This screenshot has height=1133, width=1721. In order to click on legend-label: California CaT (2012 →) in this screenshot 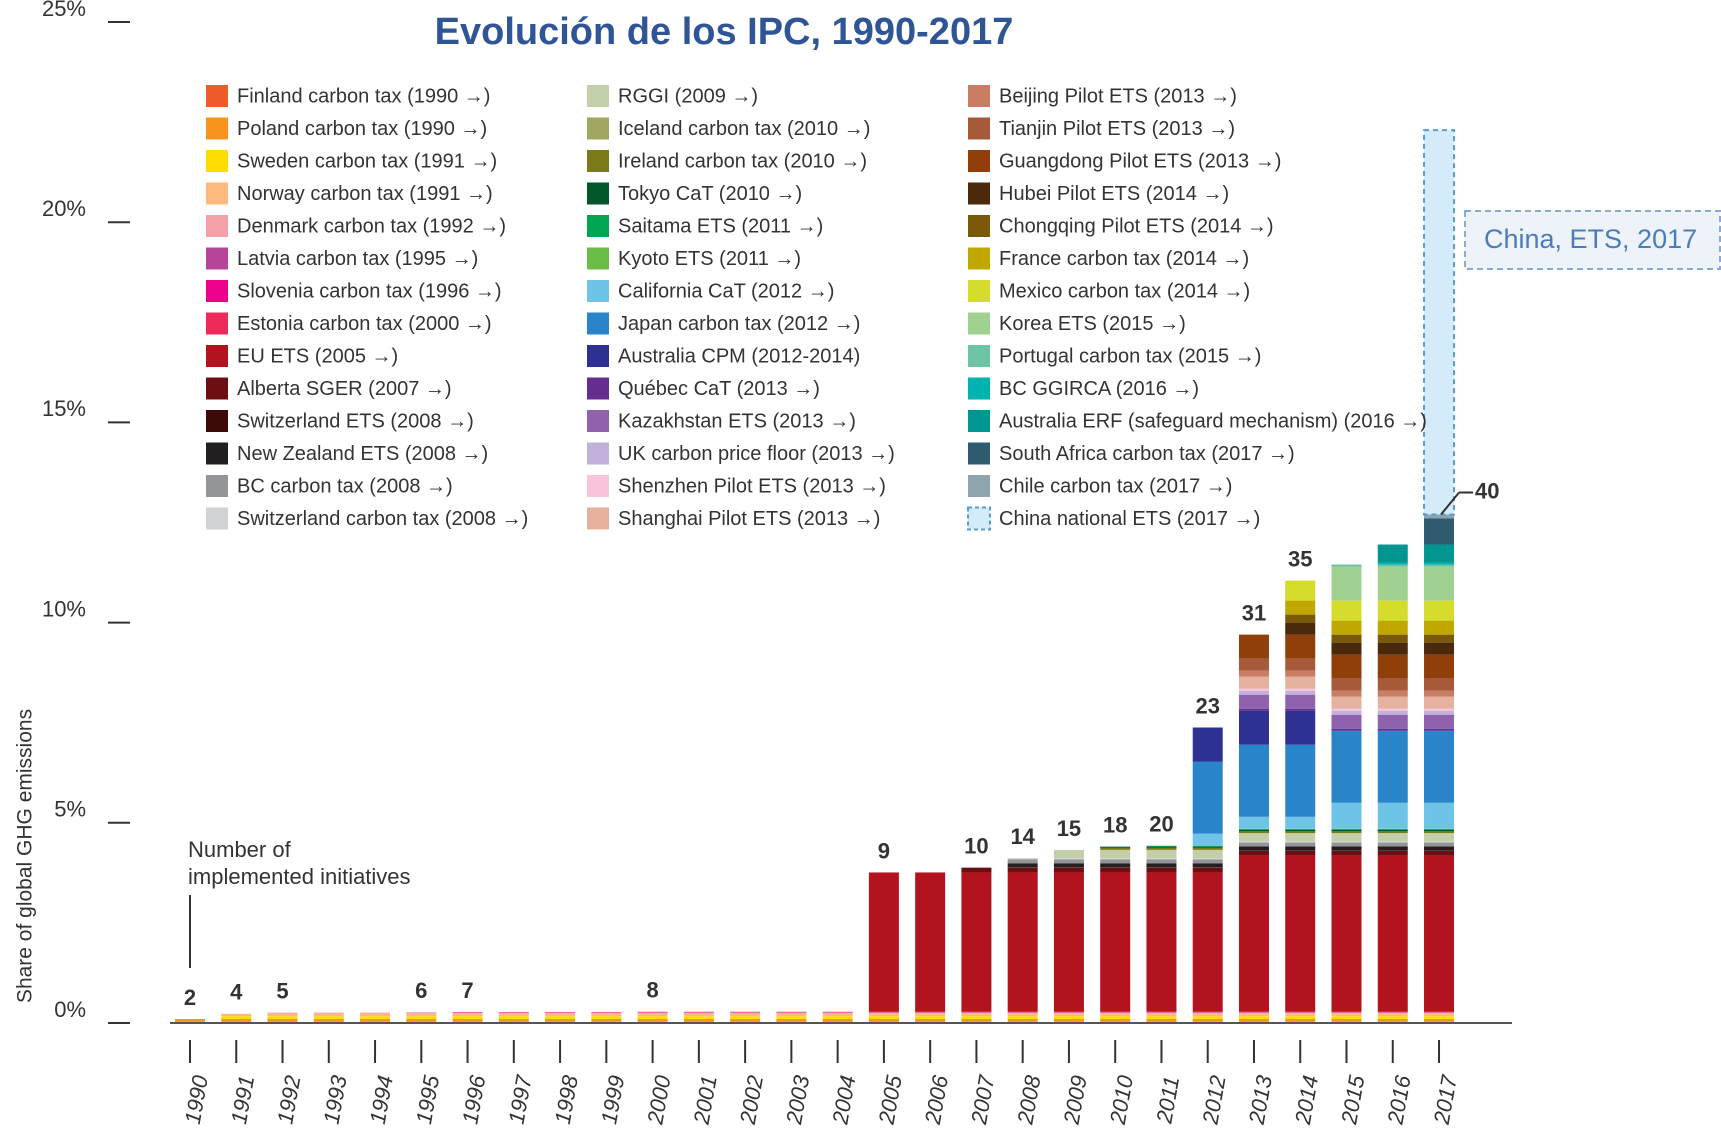, I will do `click(726, 291)`.